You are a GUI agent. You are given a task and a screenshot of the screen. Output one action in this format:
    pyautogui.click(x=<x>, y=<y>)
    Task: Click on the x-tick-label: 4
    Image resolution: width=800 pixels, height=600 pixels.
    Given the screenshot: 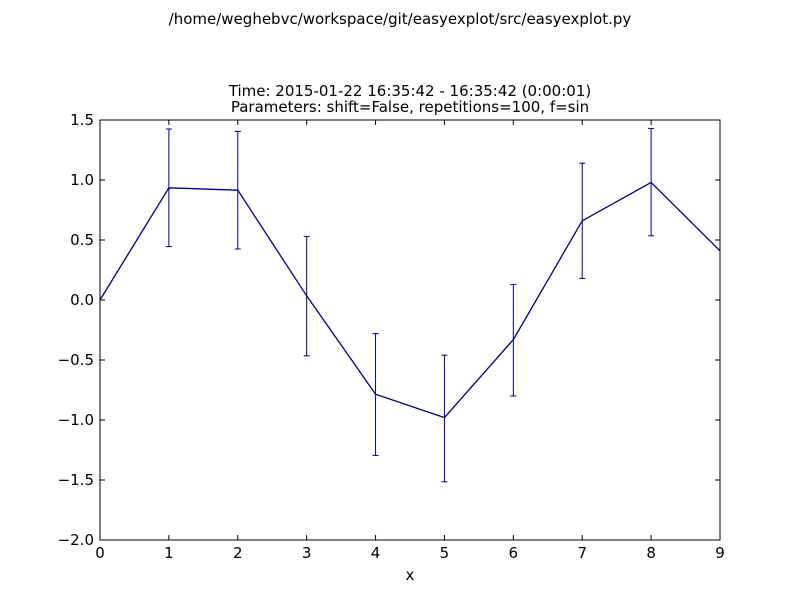 What is the action you would take?
    pyautogui.click(x=376, y=553)
    